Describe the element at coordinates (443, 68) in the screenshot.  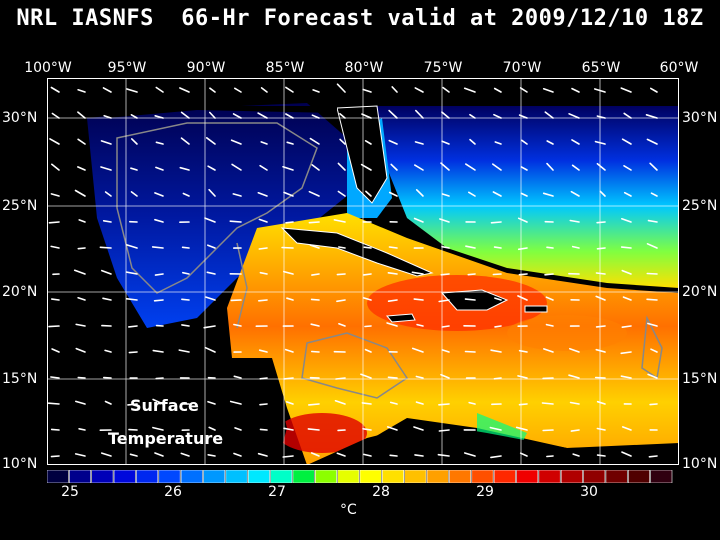
I see `longitude-label: 75°W` at that location.